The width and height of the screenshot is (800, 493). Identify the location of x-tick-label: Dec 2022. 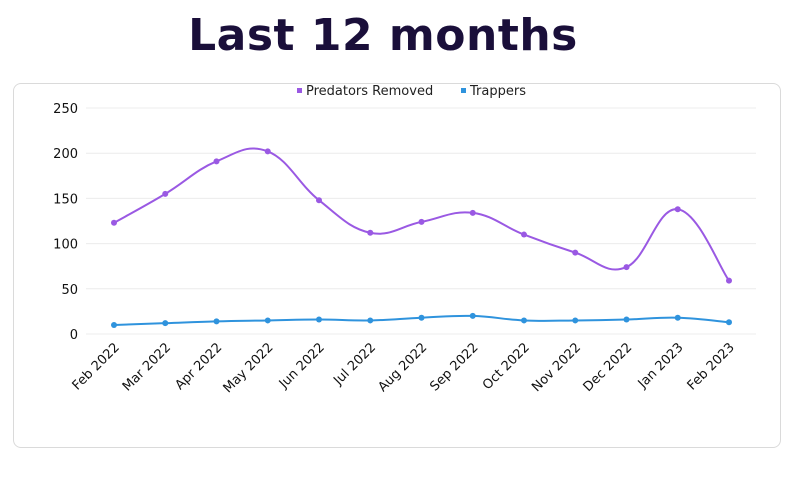
(608, 367).